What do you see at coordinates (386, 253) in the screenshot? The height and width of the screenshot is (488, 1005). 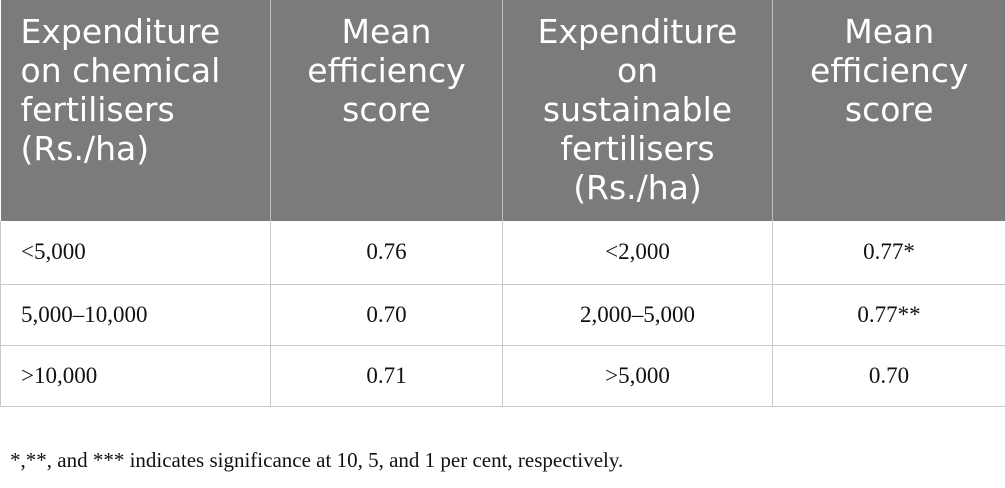 I see `table-cell: 0.76` at bounding box center [386, 253].